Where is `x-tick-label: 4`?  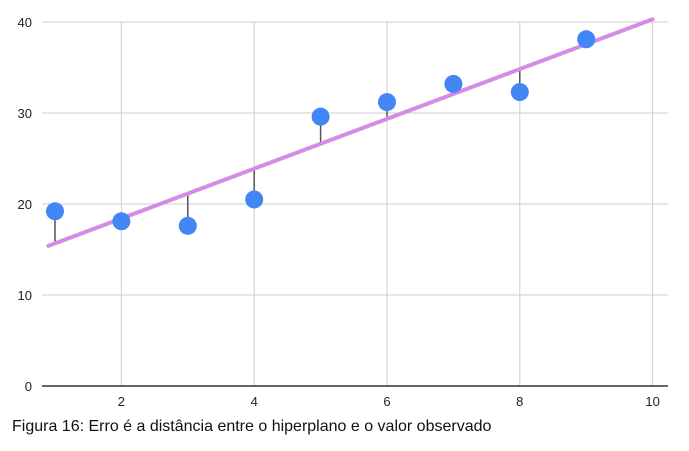
x-tick-label: 4 is located at coordinates (254, 401).